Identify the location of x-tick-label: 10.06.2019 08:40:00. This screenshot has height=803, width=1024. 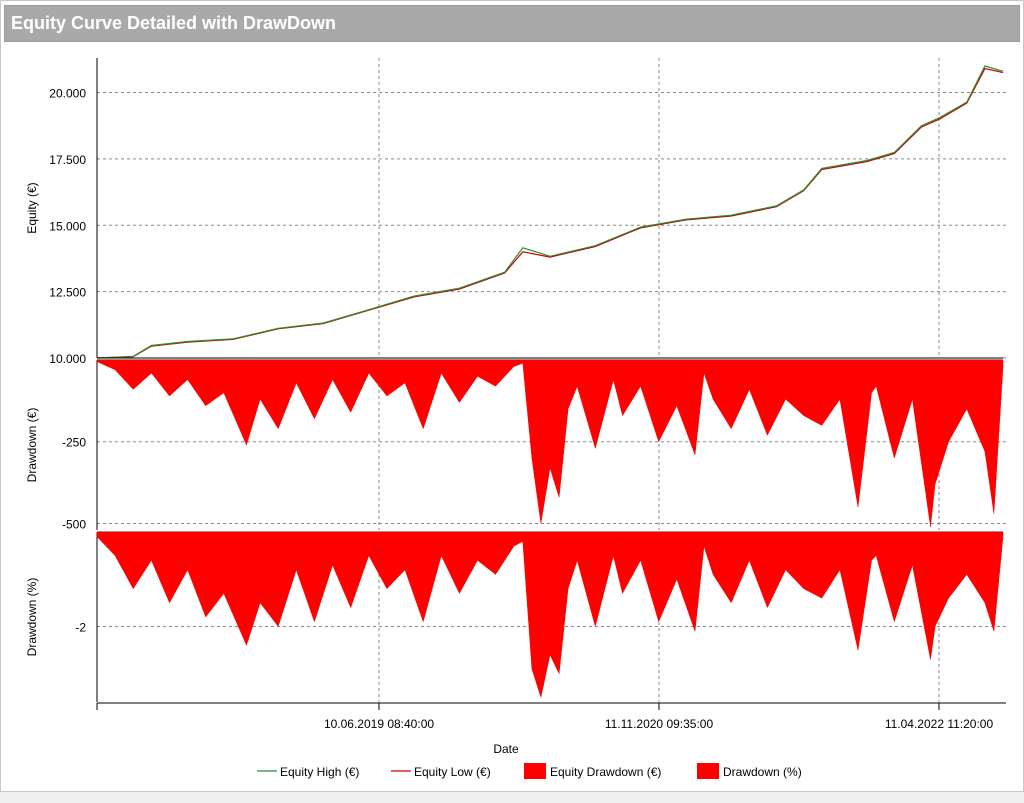
(379, 724).